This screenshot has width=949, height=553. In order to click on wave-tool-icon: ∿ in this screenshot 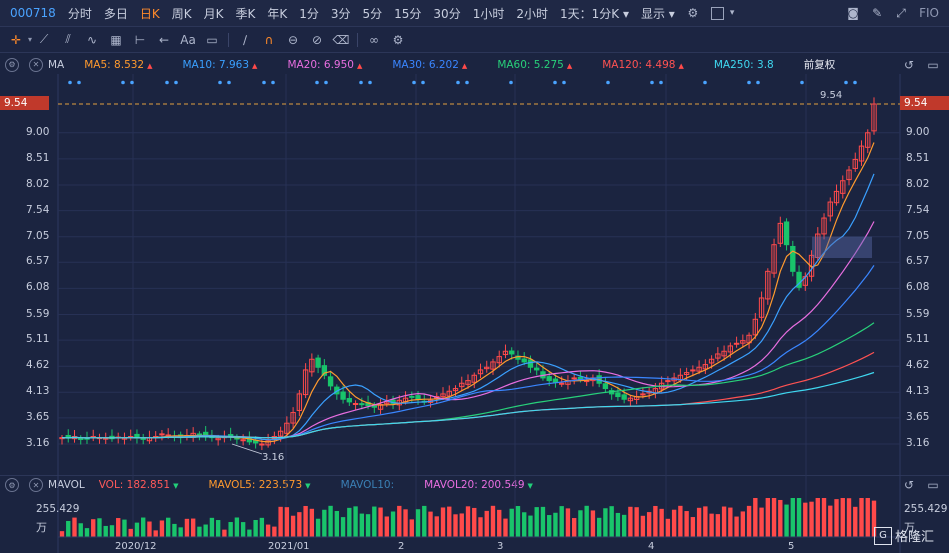, I will do `click(92, 39)`.